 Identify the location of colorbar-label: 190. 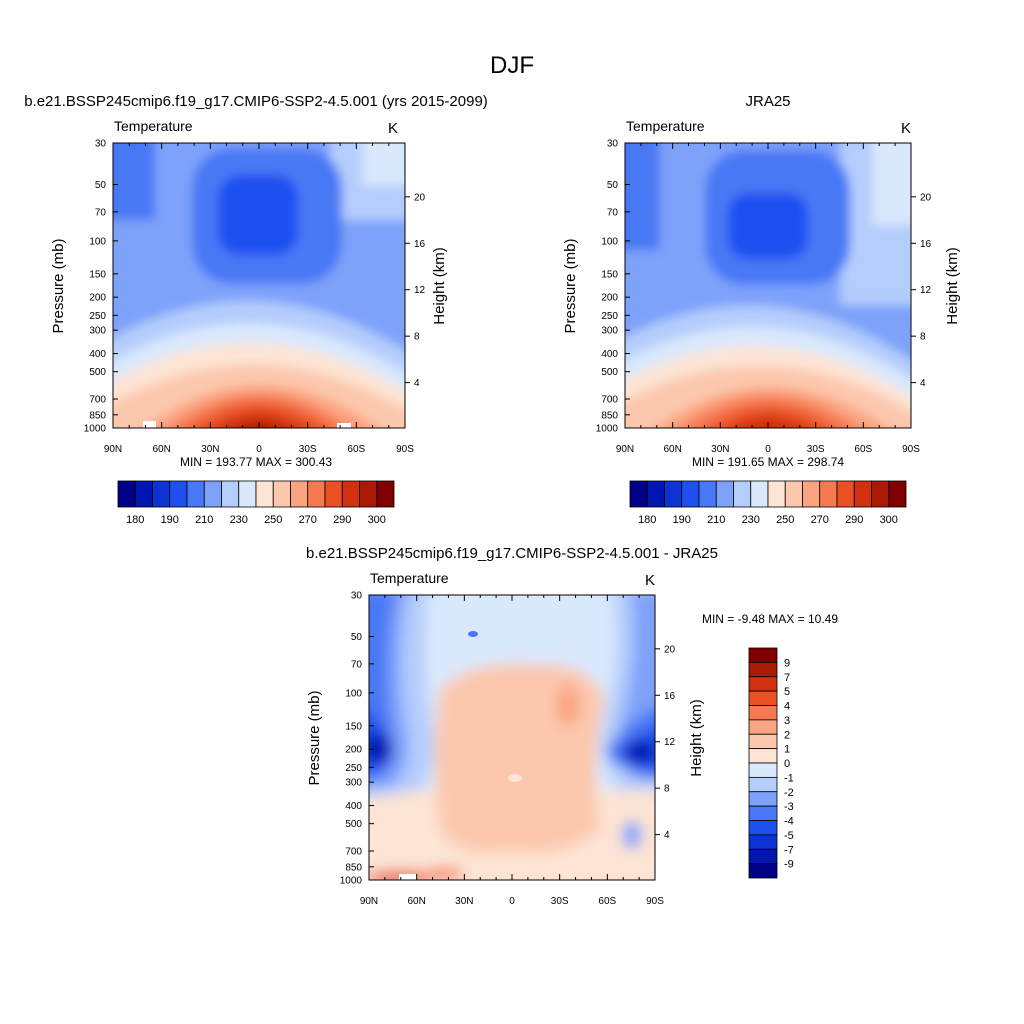
(682, 520).